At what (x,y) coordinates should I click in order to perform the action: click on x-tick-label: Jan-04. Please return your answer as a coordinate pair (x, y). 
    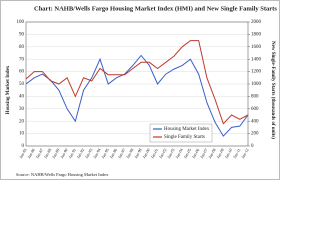
    Looking at the image, I should click on (179, 153).